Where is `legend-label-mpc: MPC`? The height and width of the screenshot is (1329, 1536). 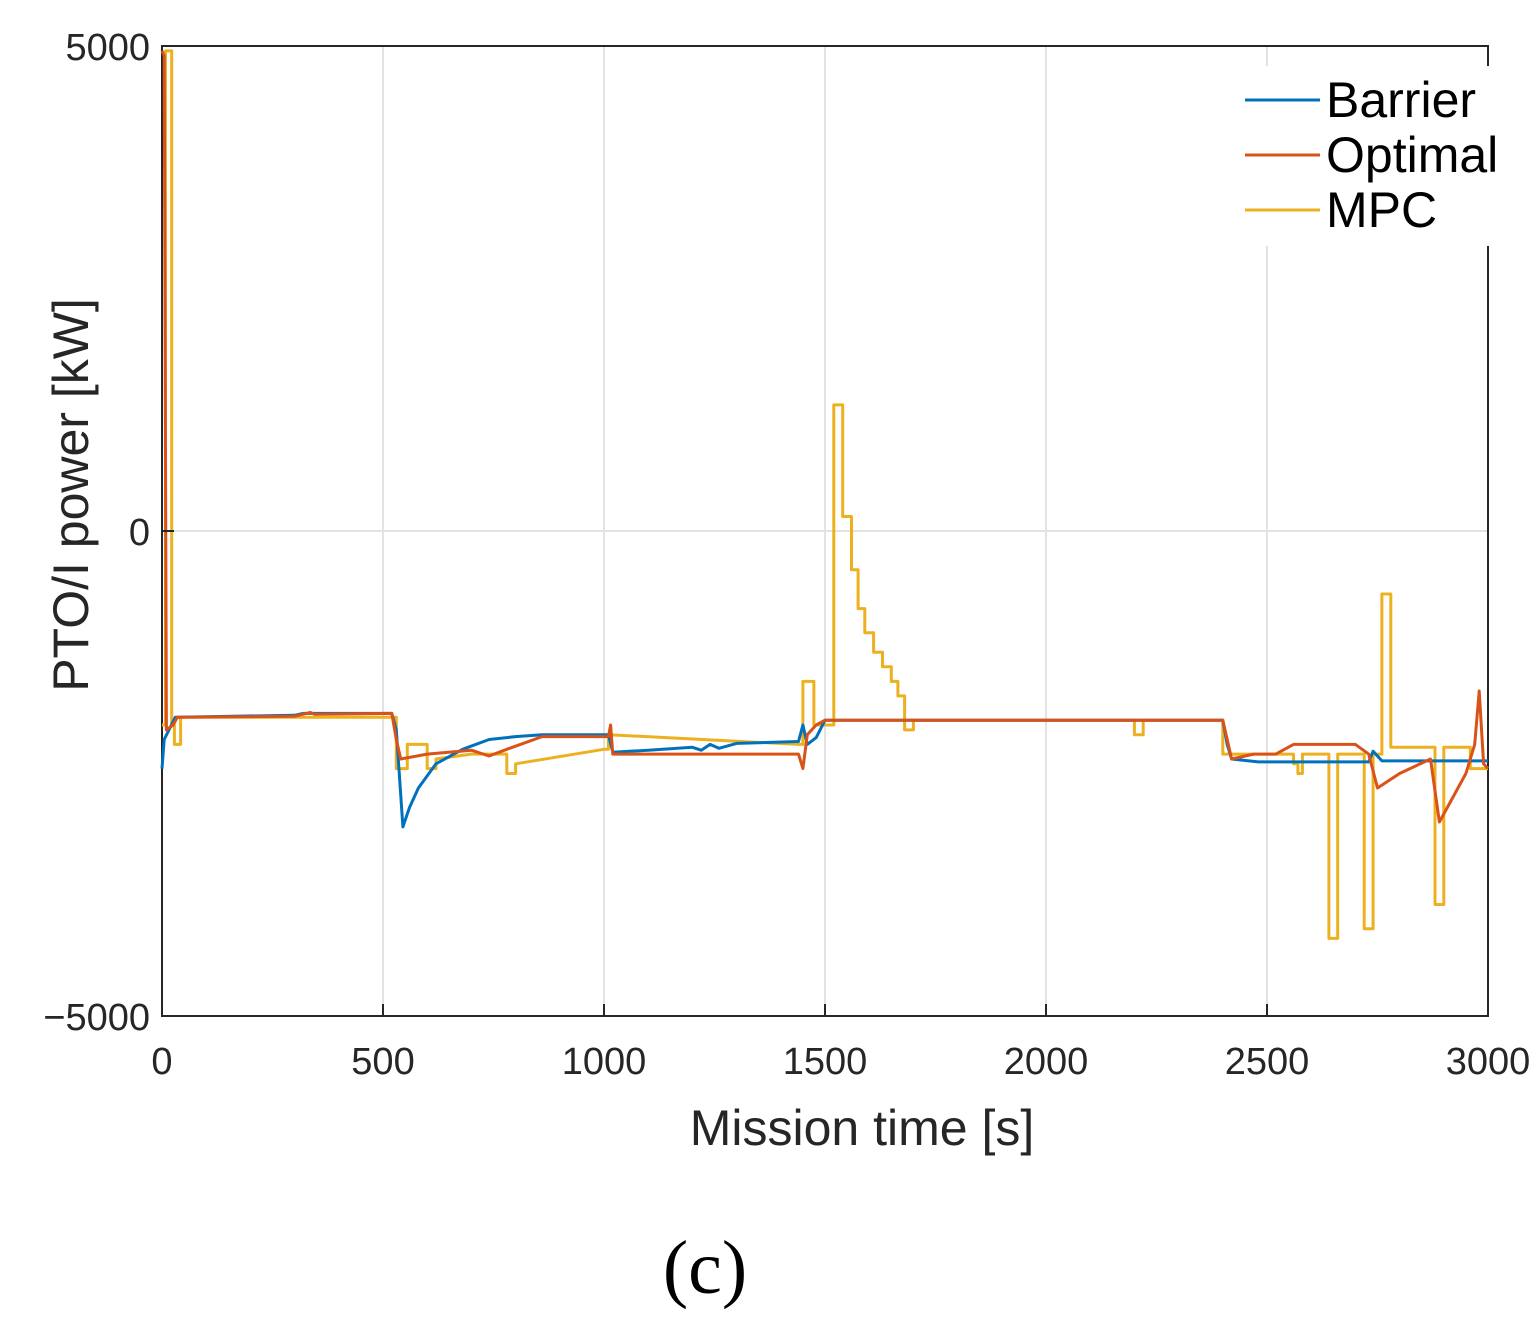
legend-label-mpc: MPC is located at coordinates (1381, 210).